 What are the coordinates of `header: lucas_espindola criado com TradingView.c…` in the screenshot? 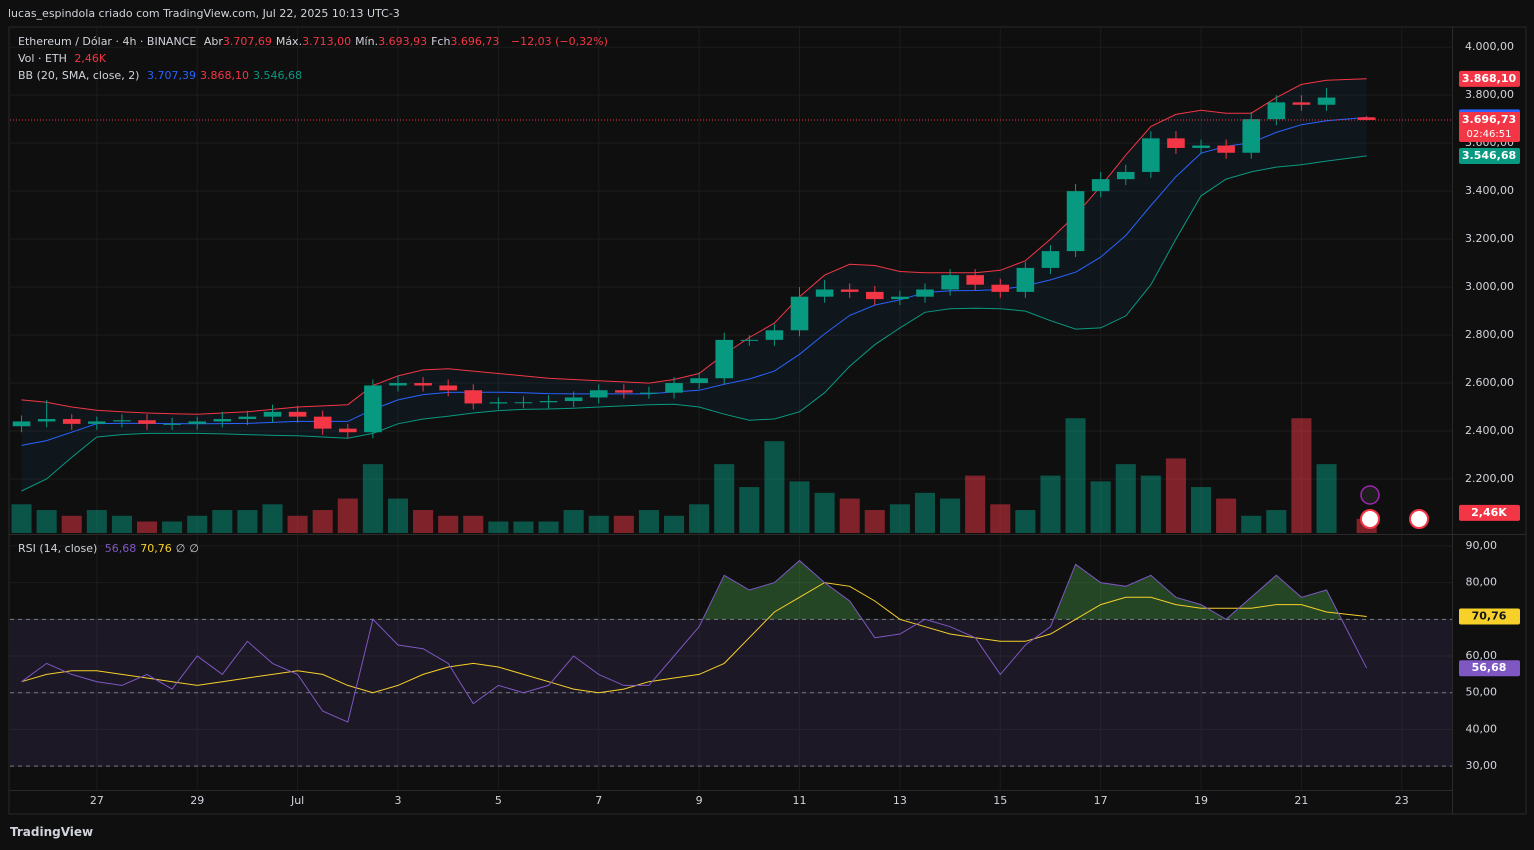 It's located at (204, 13).